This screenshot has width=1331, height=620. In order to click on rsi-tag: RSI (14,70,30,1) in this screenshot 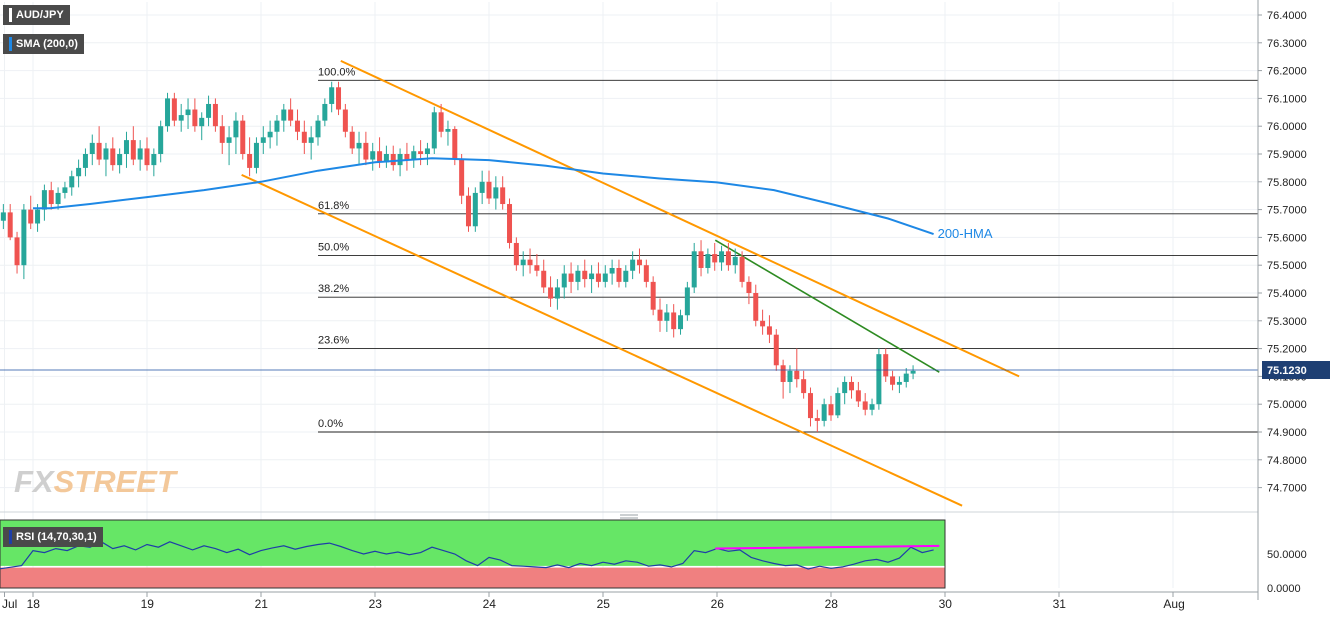, I will do `click(53, 537)`.